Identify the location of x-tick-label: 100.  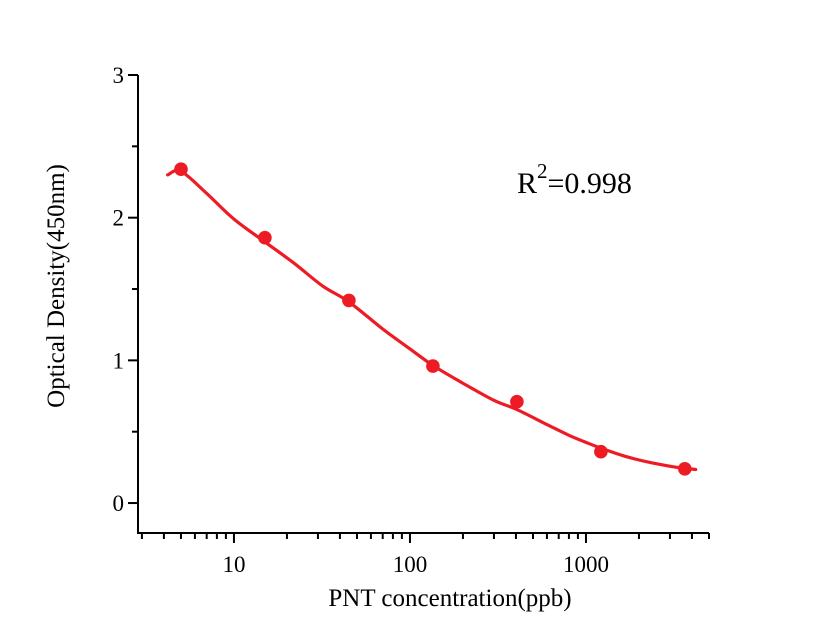
(410, 564).